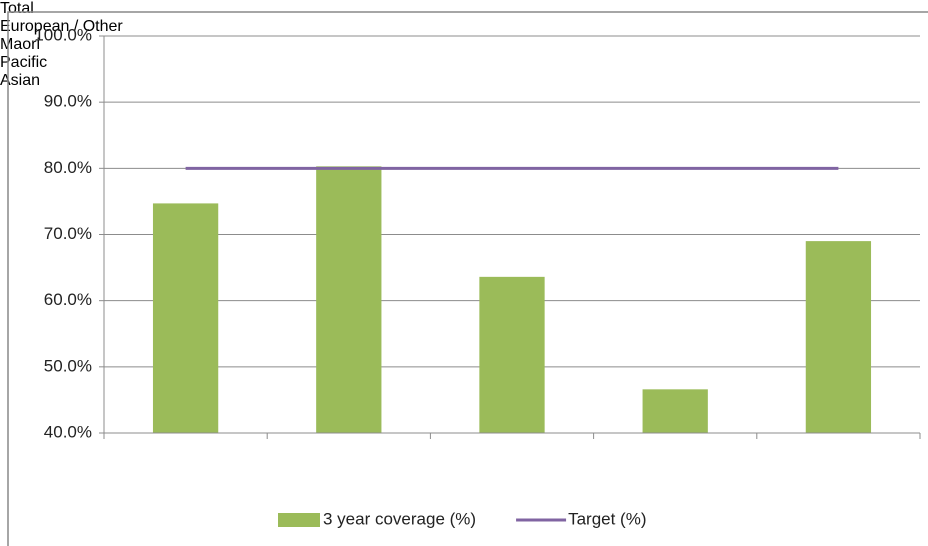 Image resolution: width=928 pixels, height=546 pixels. I want to click on y-tick-label: 60.0%, so click(68, 299).